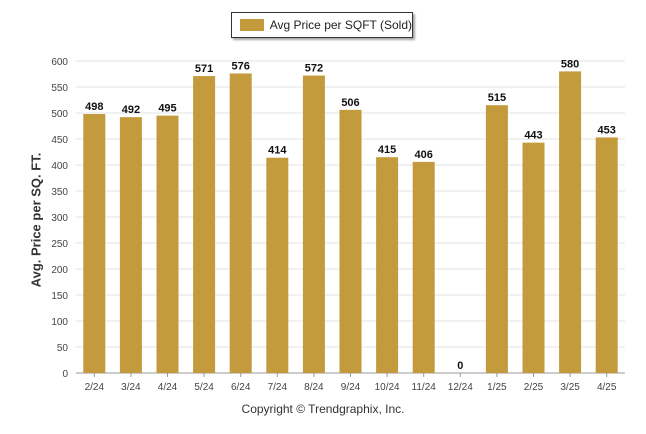  I want to click on data-label: 498, so click(94, 107).